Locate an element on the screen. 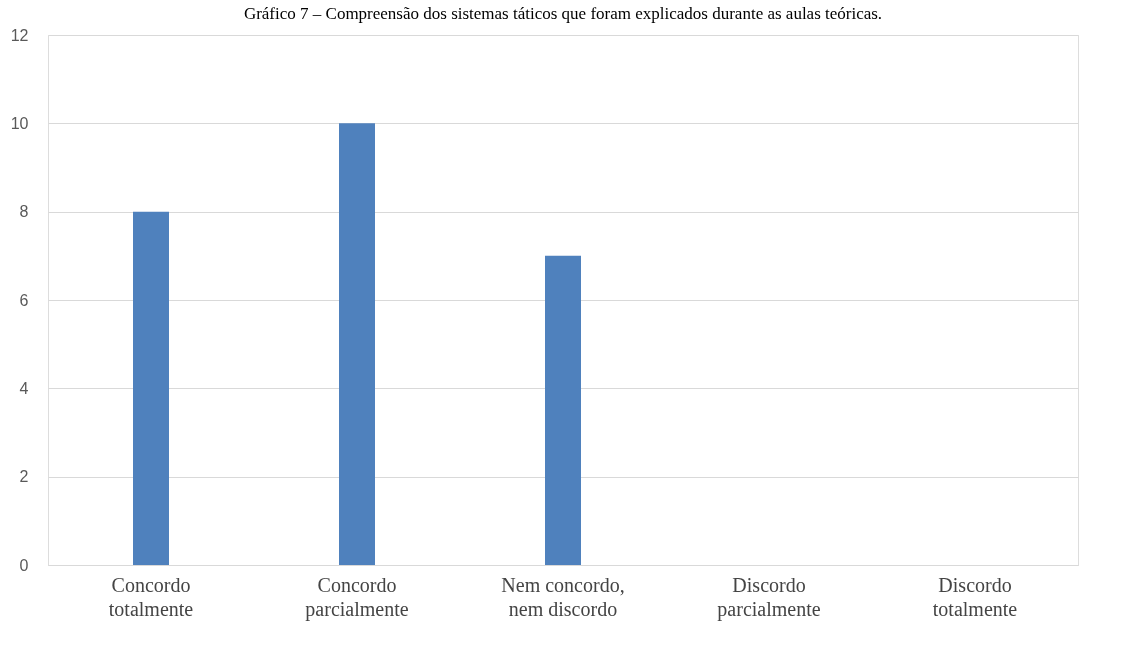 This screenshot has width=1131, height=664. y-tick-label: 2 is located at coordinates (24, 477).